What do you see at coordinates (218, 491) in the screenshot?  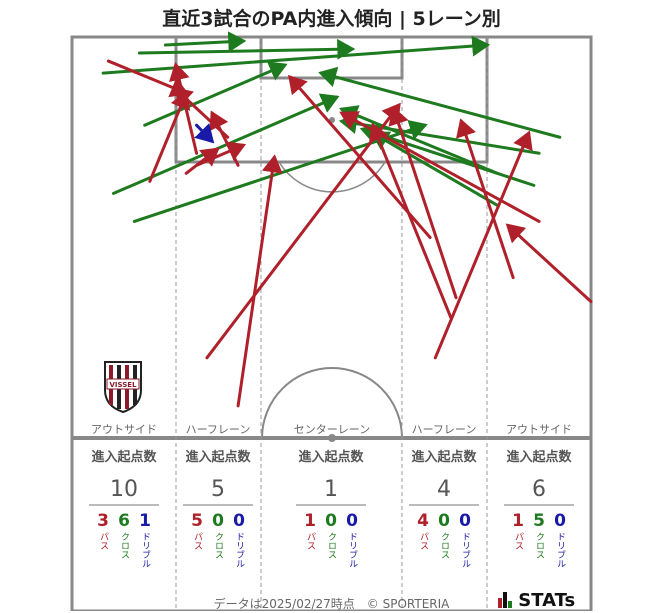 I see `lane-total: 5` at bounding box center [218, 491].